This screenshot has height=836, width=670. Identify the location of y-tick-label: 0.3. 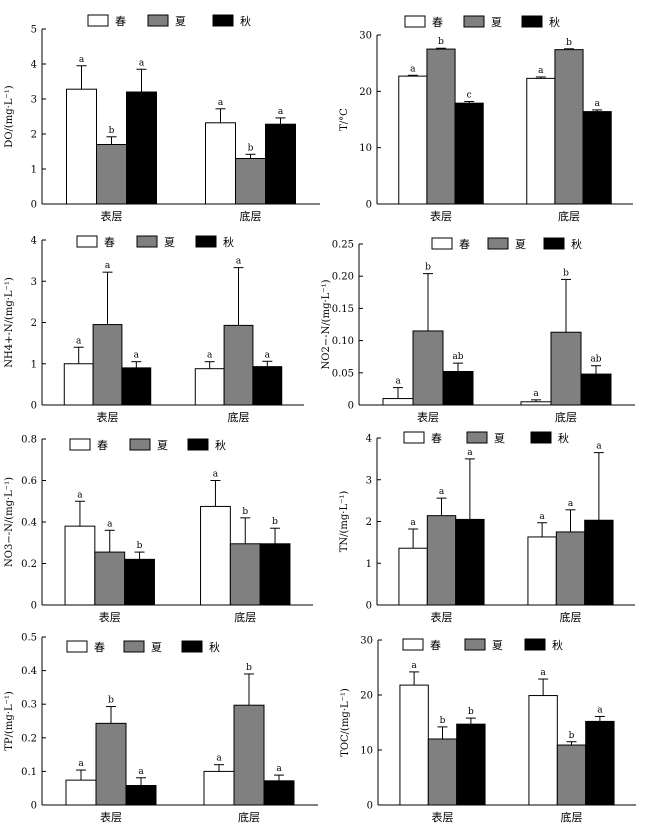
(29, 705).